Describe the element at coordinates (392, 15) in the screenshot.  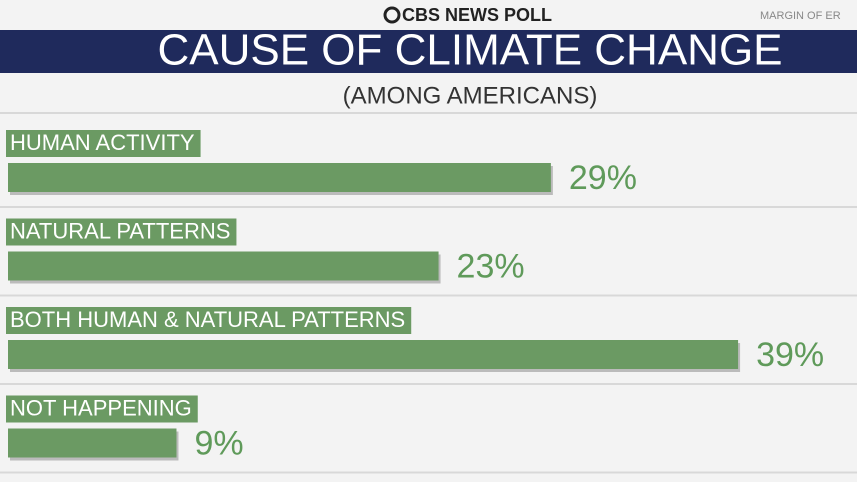
I see `cbs-eye-logo` at that location.